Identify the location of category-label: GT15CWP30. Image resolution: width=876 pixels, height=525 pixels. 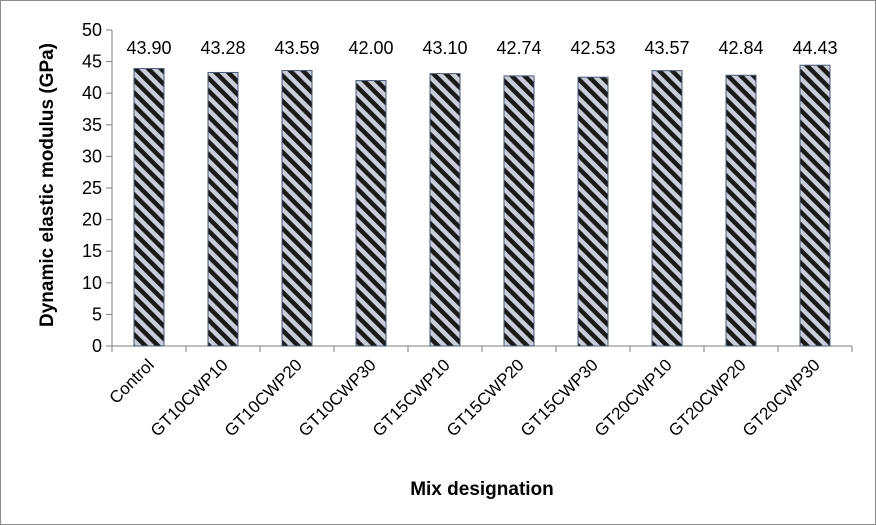
(559, 397).